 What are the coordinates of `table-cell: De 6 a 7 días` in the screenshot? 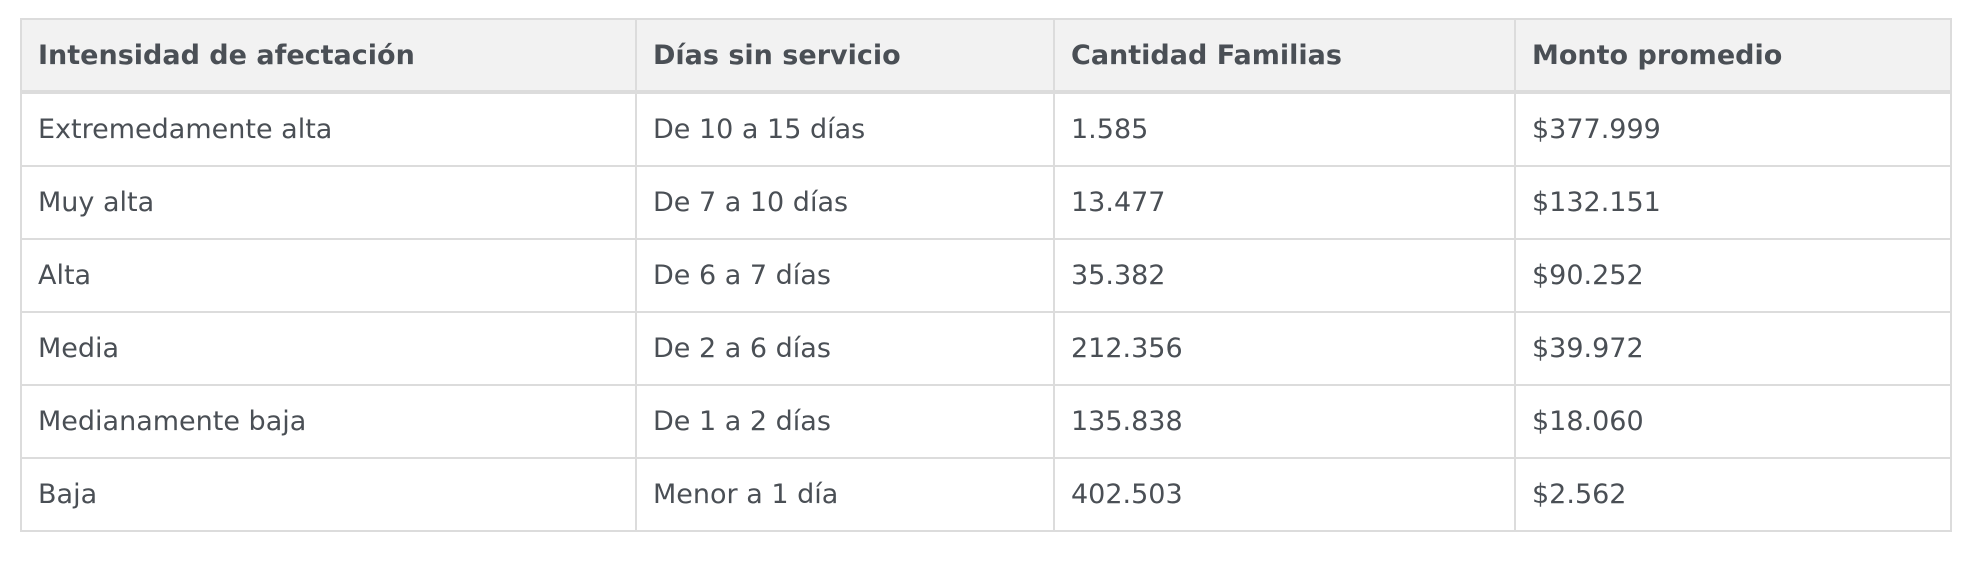 It's located at (845, 275).